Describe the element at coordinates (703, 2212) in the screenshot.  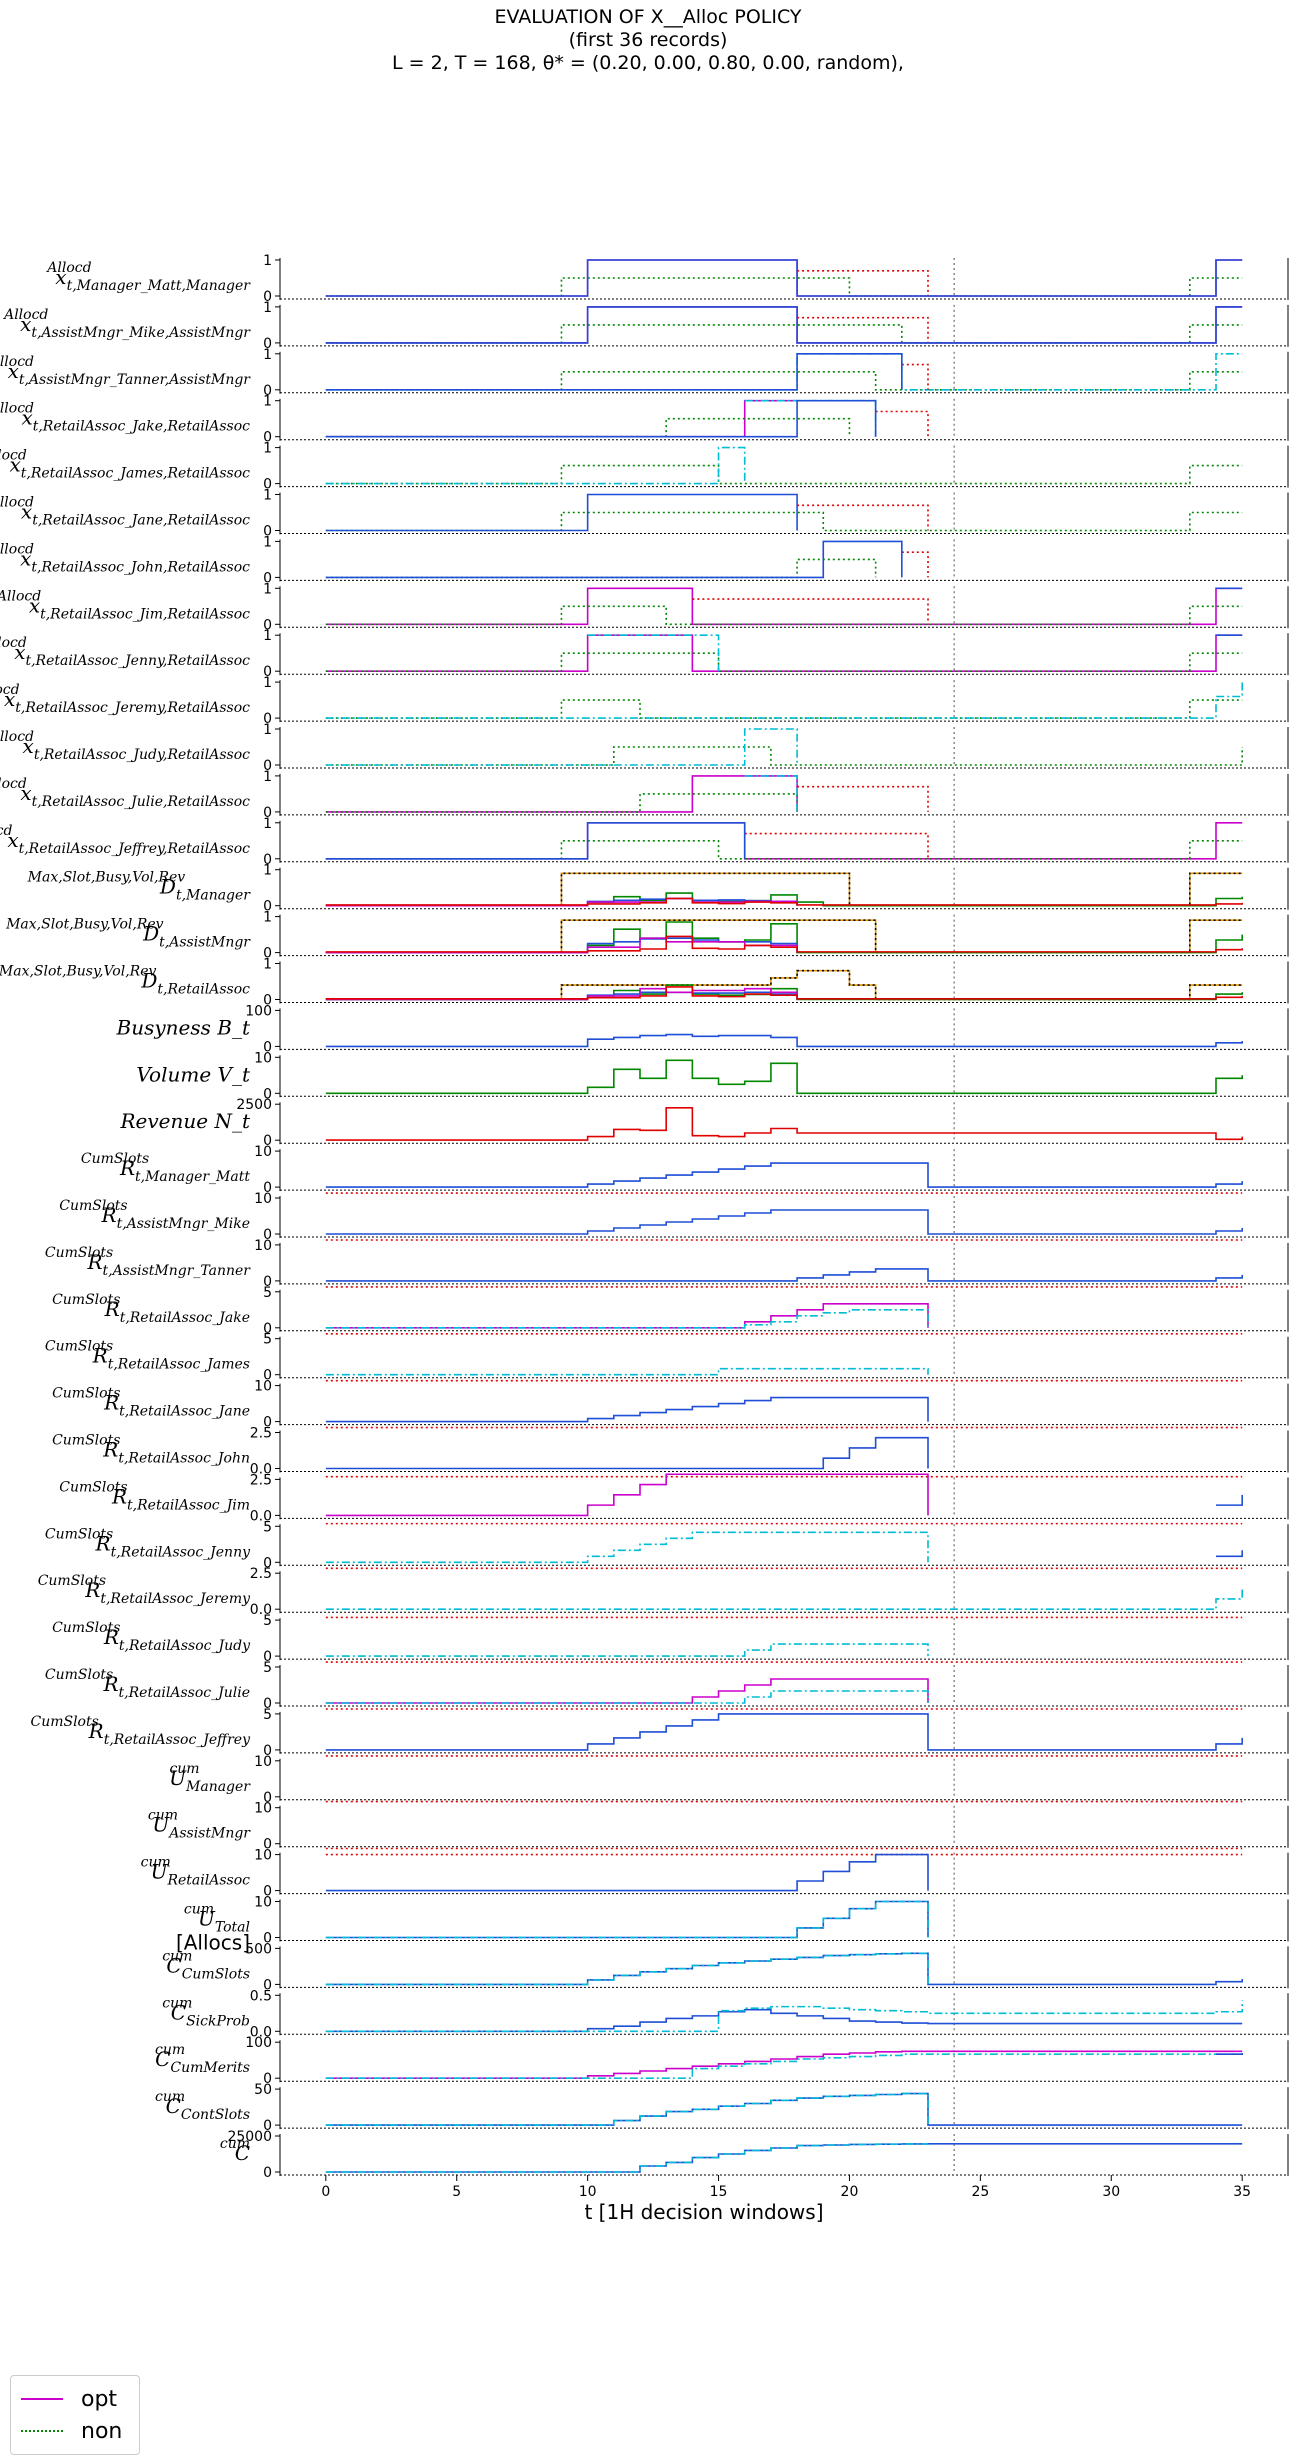
I see `x-axis-label: t [1H decision windows]` at that location.